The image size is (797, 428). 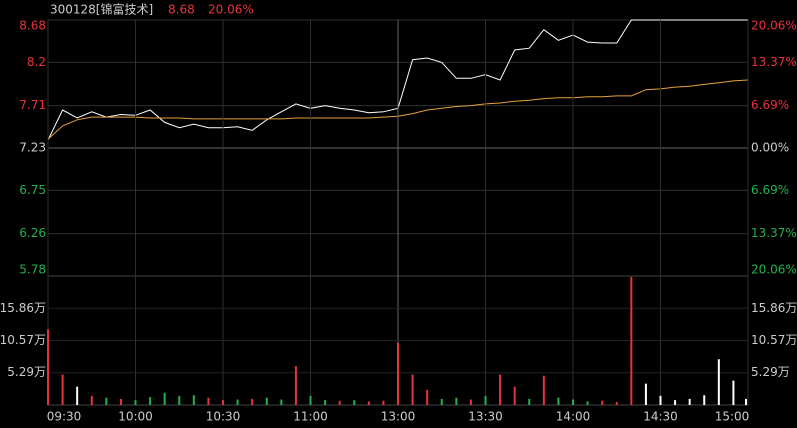 What do you see at coordinates (310, 417) in the screenshot?
I see `x-tick-label: 11:00` at bounding box center [310, 417].